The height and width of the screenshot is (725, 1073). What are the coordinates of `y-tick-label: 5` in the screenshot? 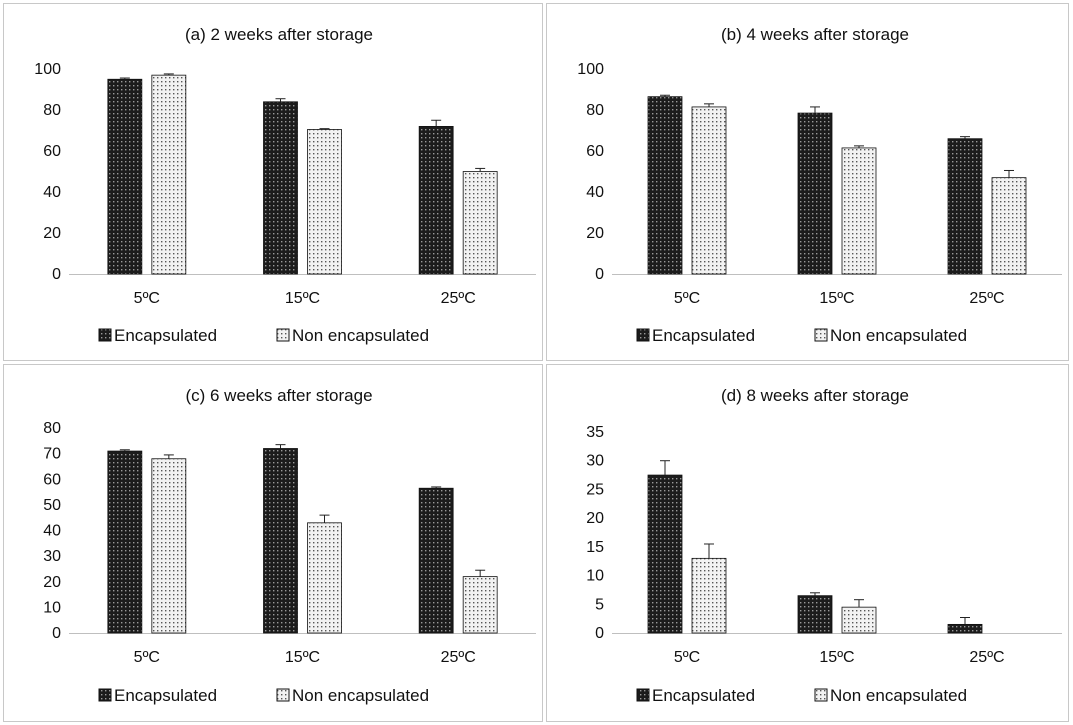 It's located at (599, 604).